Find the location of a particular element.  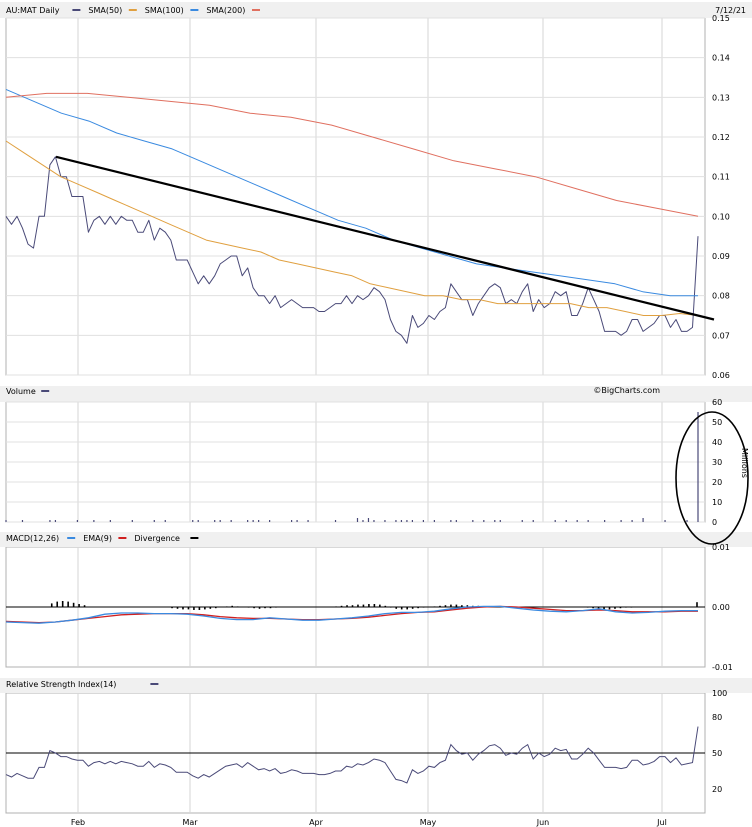

header-date: 7/12/21 is located at coordinates (730, 10).